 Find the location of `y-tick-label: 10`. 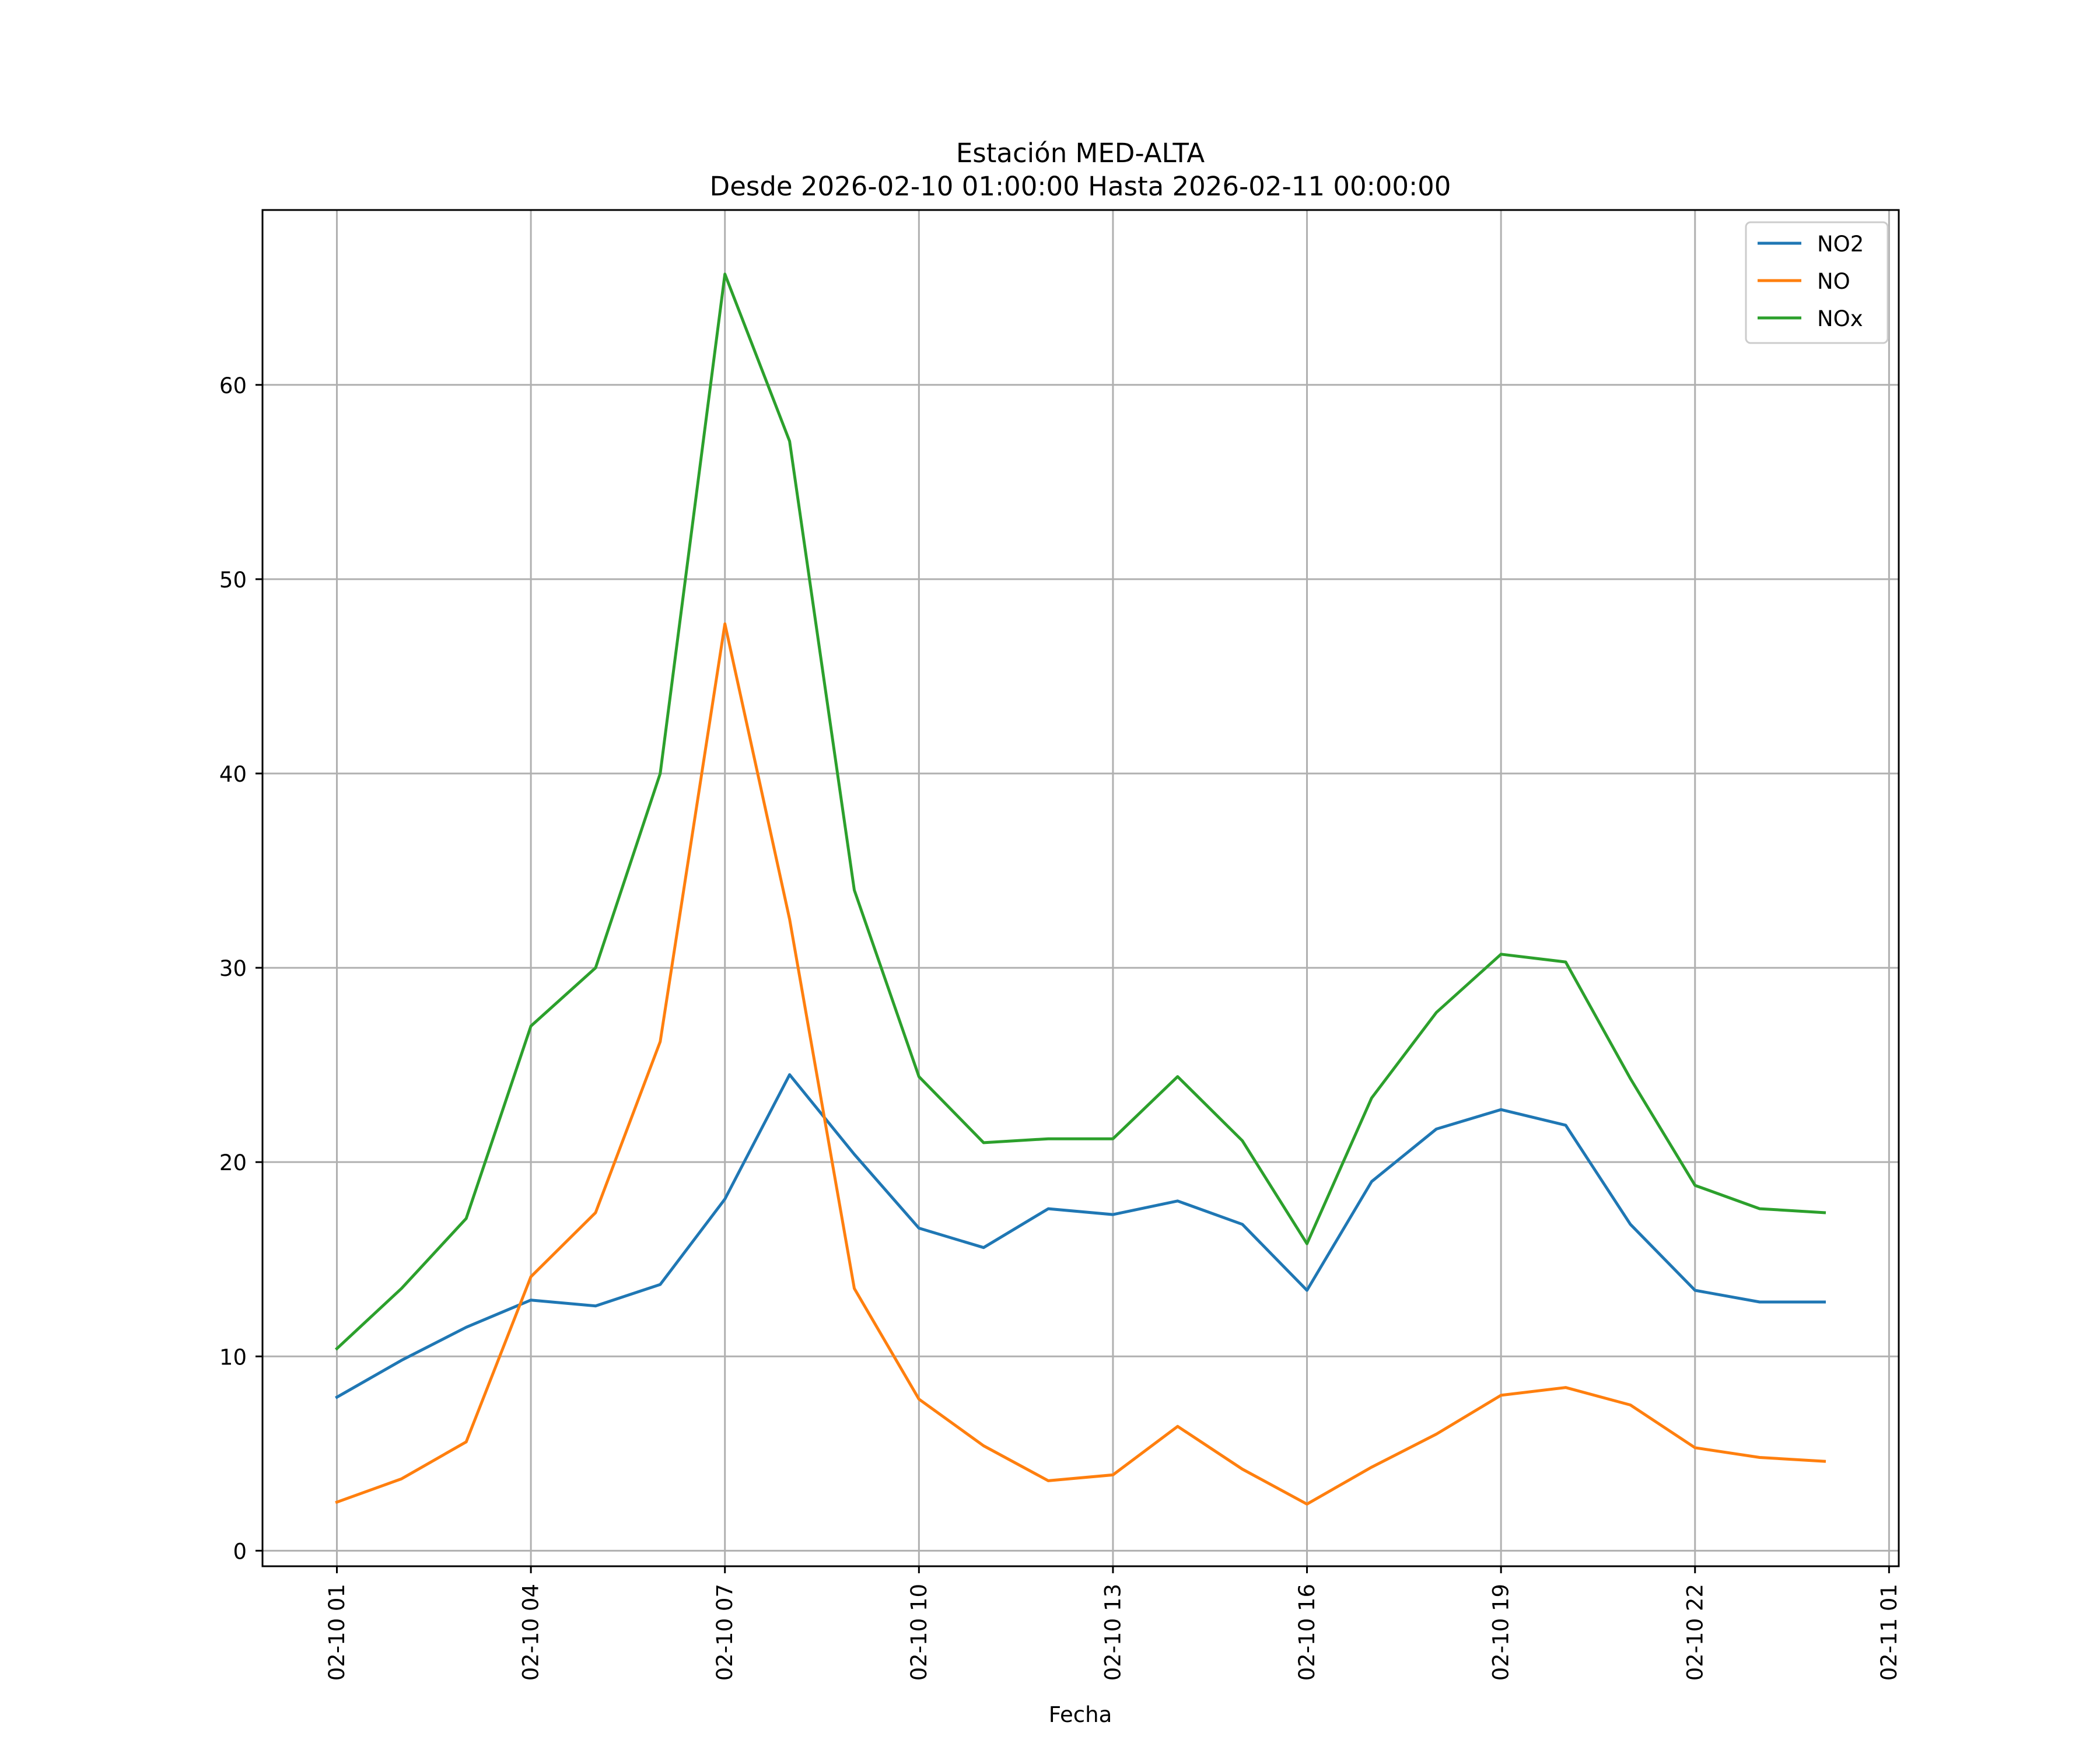

y-tick-label: 10 is located at coordinates (233, 1357).